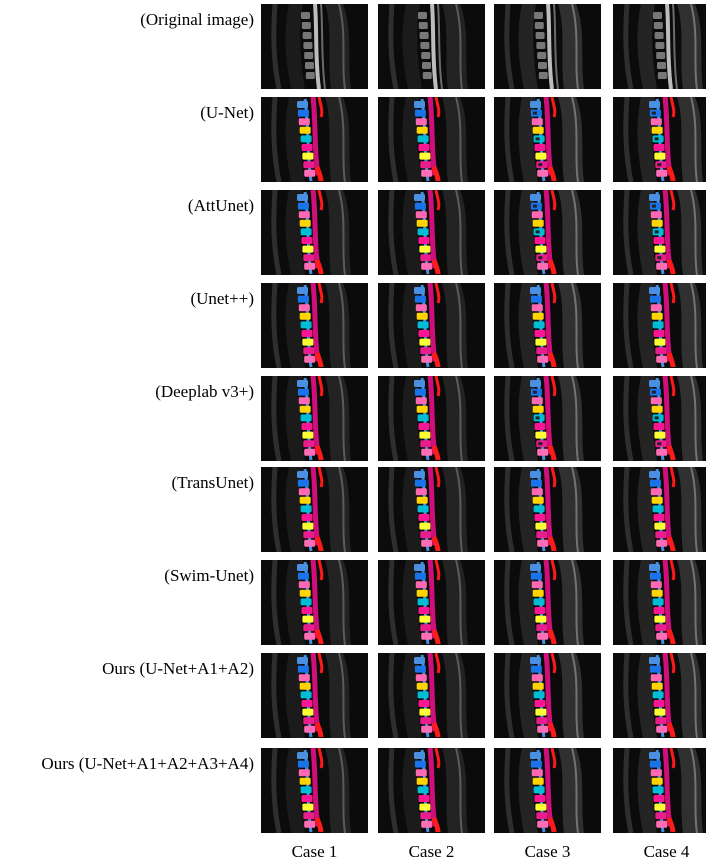  Describe the element at coordinates (147, 763) in the screenshot. I see `row-label: Ours (U-Net+A1+A2+A3+A4)` at that location.